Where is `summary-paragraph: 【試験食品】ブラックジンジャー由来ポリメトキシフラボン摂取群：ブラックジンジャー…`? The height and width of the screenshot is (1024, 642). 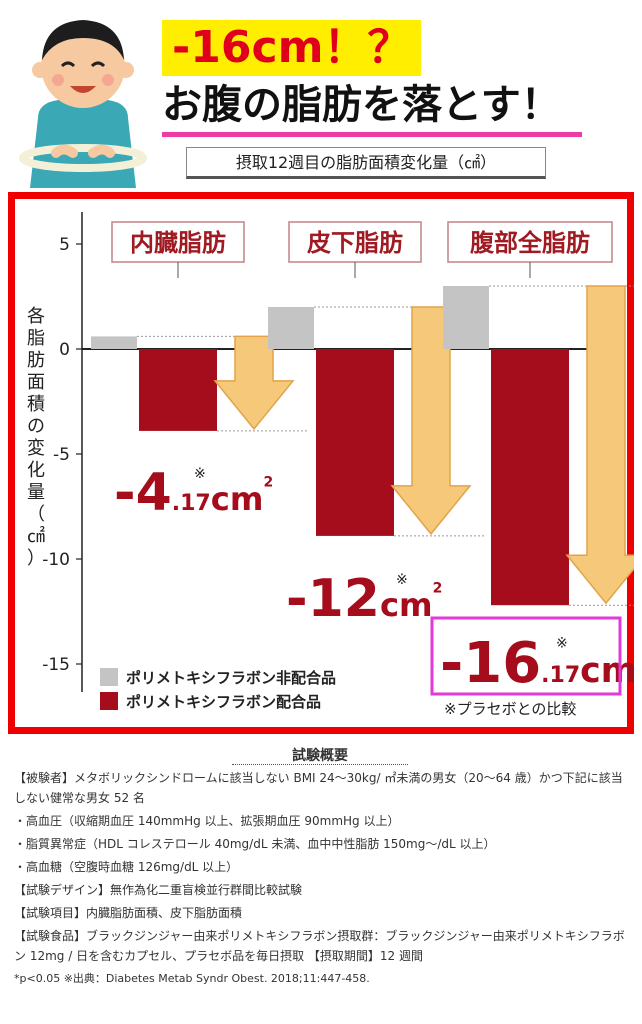
summary-paragraph: 【試験食品】ブラックジンジャー由来ポリメトキシフラボン摂取群：ブラックジンジャー… is located at coordinates (319, 946).